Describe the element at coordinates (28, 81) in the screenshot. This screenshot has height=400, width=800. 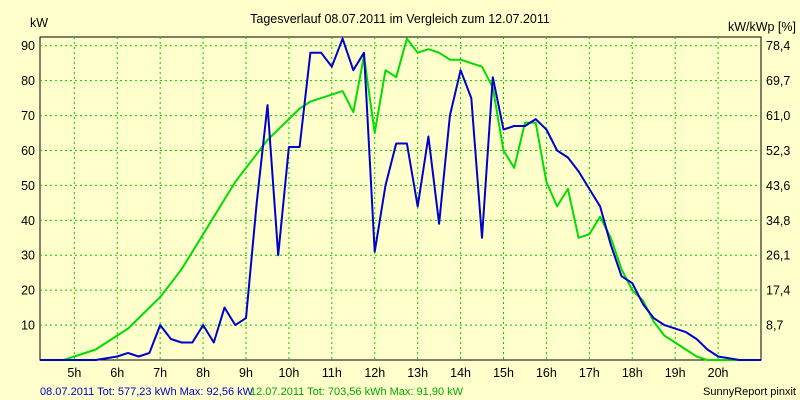
I see `y-left-tick-label: 80` at that location.